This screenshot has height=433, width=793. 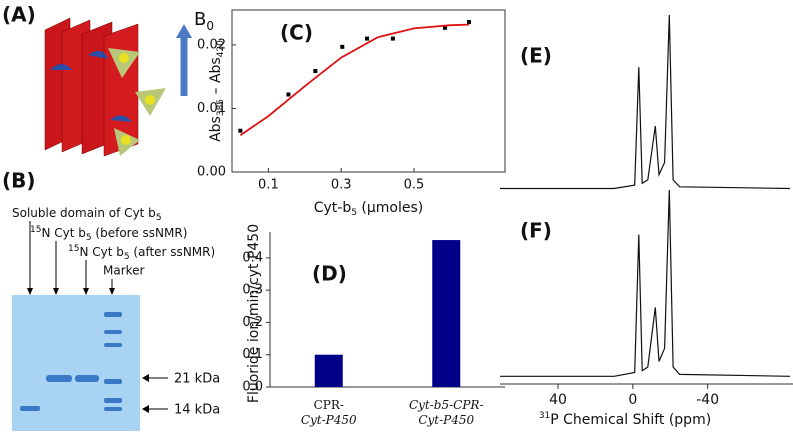 What do you see at coordinates (632, 400) in the screenshot?
I see `x-tick-label: 0` at bounding box center [632, 400].